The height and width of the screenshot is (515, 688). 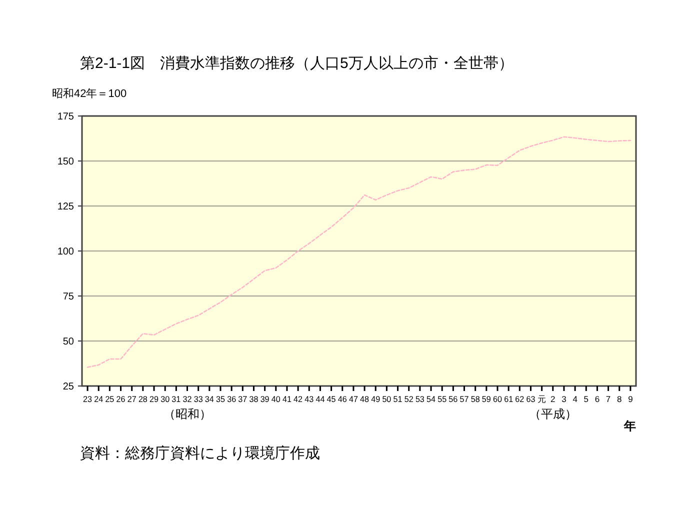 I want to click on x-tick-label: 59, so click(x=487, y=399).